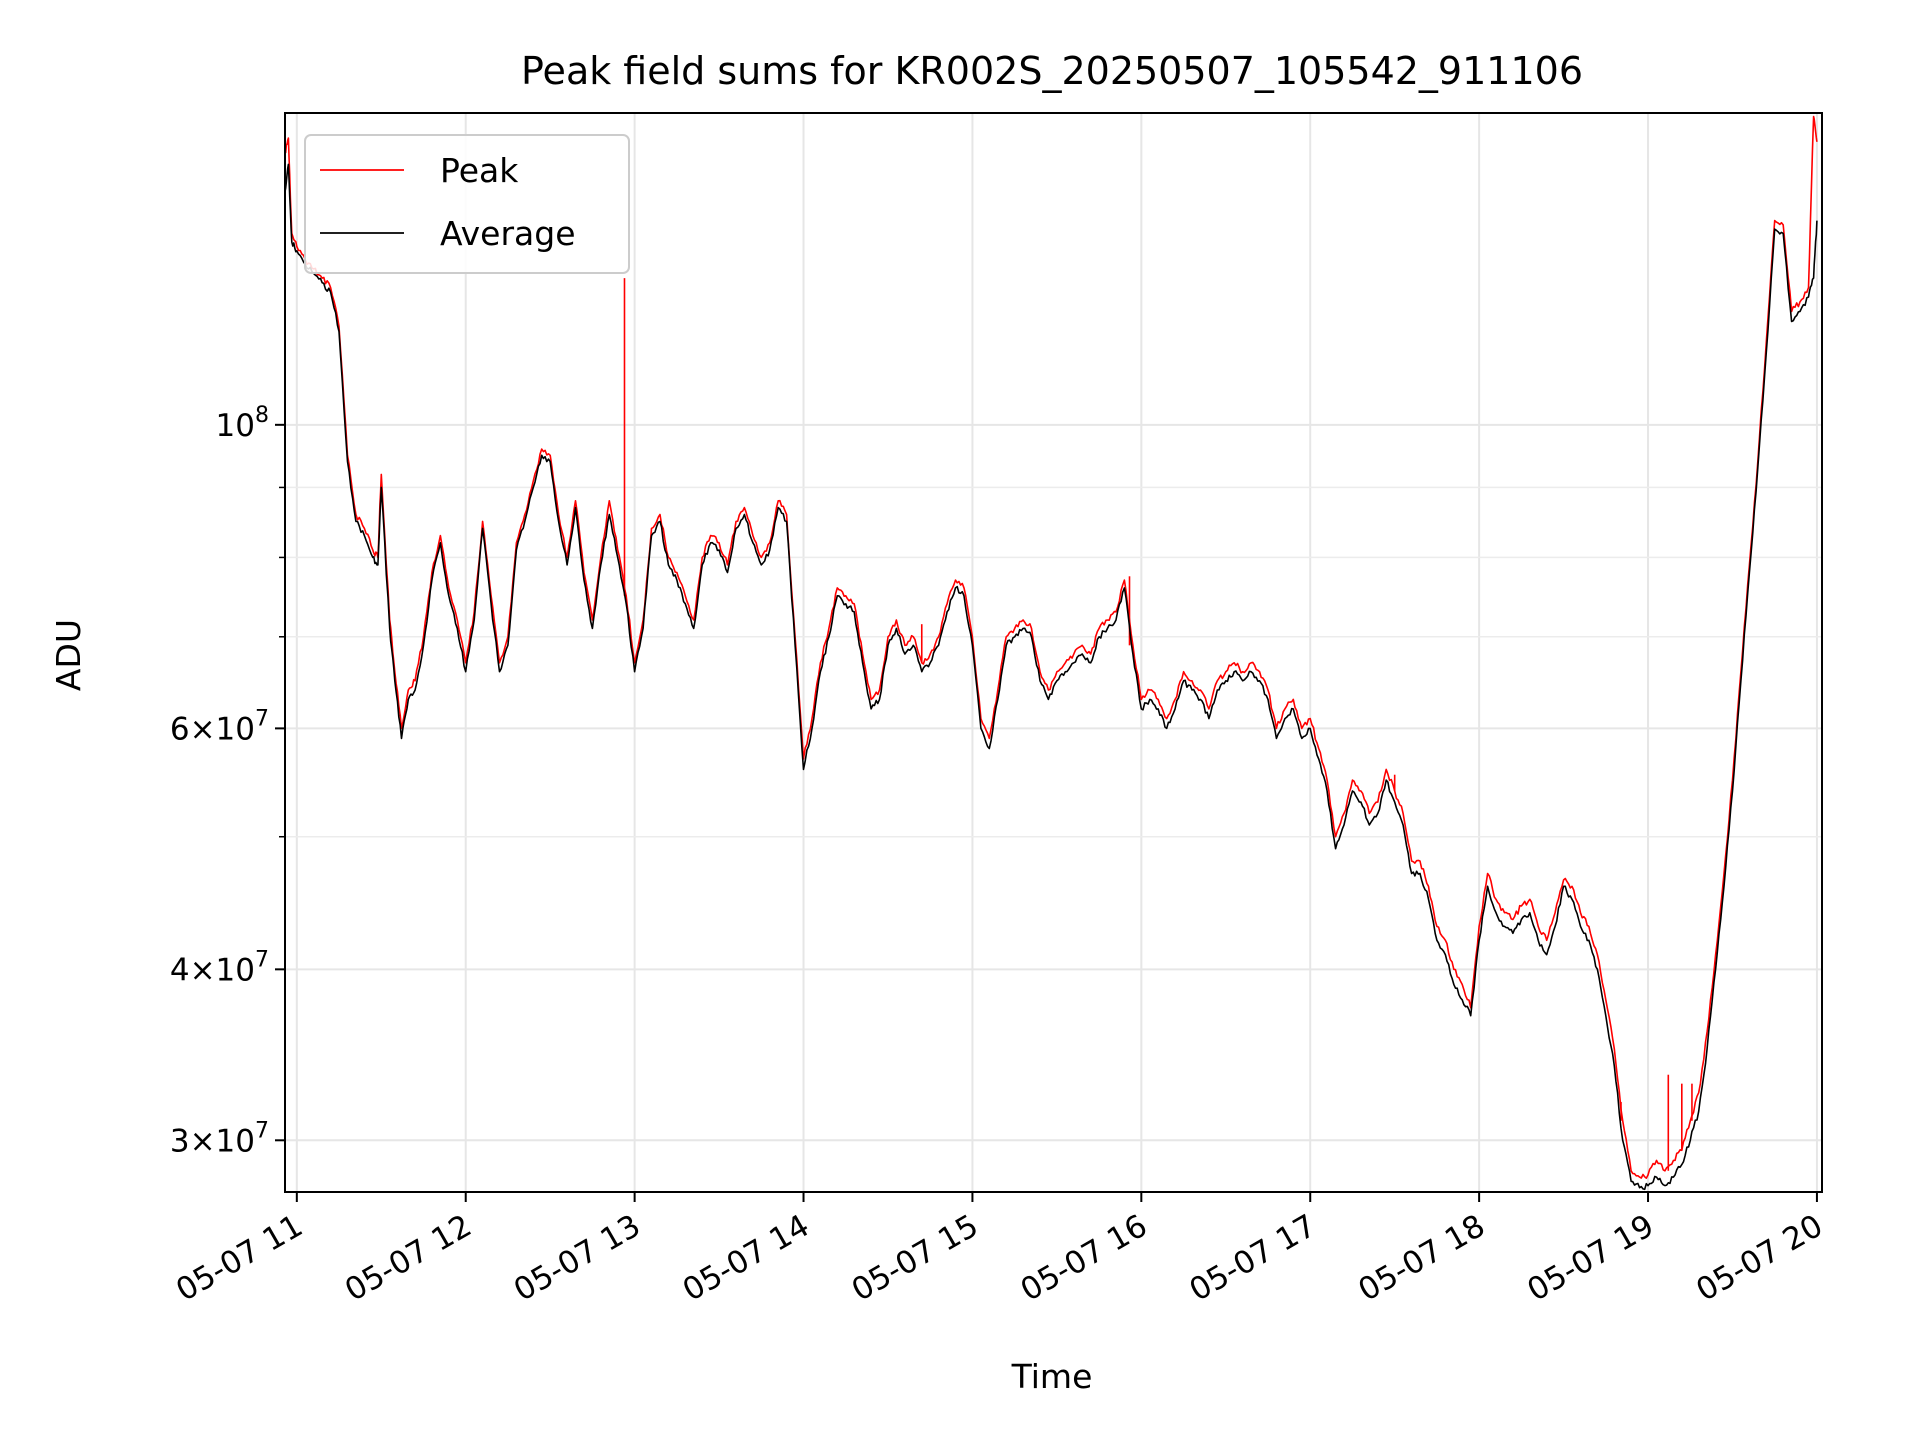 Image resolution: width=1920 pixels, height=1440 pixels. Describe the element at coordinates (467, 204) in the screenshot. I see `legend: Peak Average` at that location.